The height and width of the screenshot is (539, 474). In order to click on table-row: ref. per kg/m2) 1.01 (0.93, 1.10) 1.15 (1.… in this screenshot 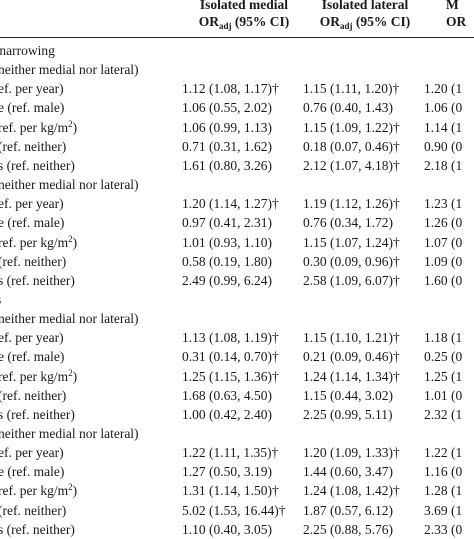, I will do `click(237, 242)`.